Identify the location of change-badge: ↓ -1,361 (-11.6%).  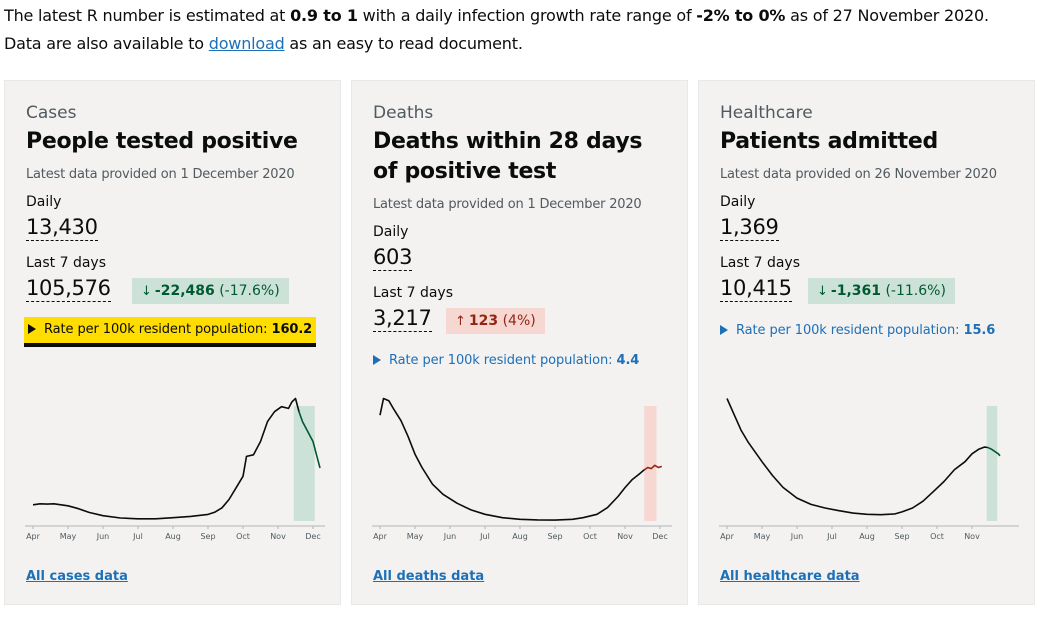
(881, 291).